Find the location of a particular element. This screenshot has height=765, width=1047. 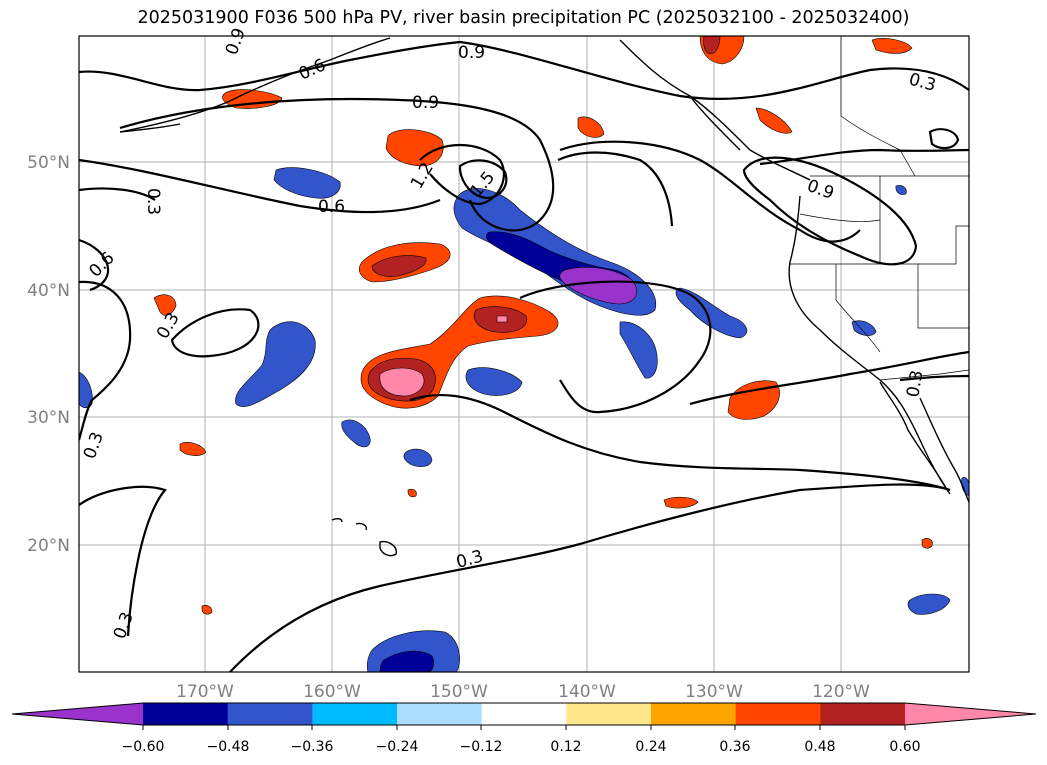

lat-label-20n: 20°N is located at coordinates (48, 546).